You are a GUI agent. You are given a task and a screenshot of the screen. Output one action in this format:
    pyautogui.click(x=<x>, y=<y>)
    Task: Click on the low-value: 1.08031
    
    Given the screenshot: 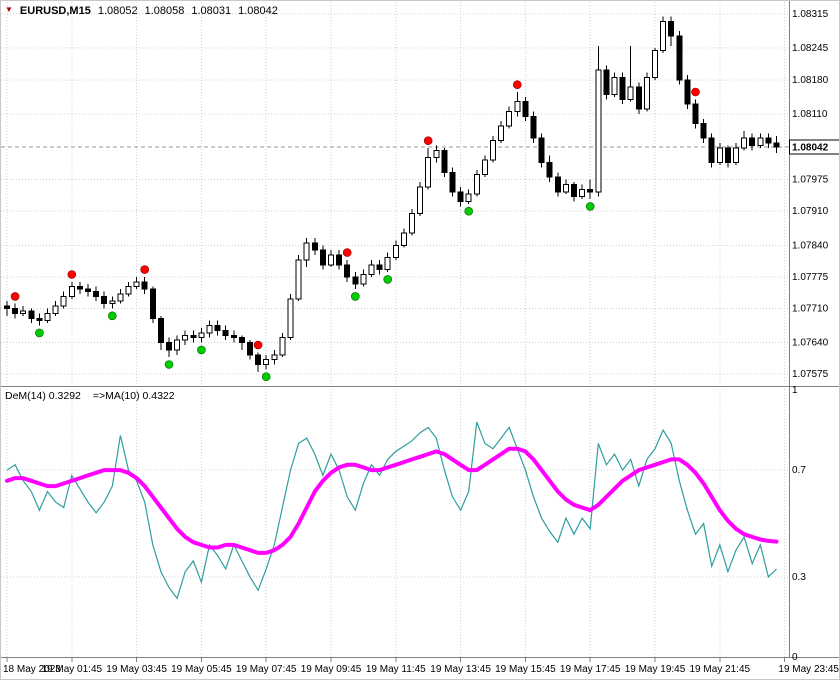 What is the action you would take?
    pyautogui.click(x=211, y=11)
    